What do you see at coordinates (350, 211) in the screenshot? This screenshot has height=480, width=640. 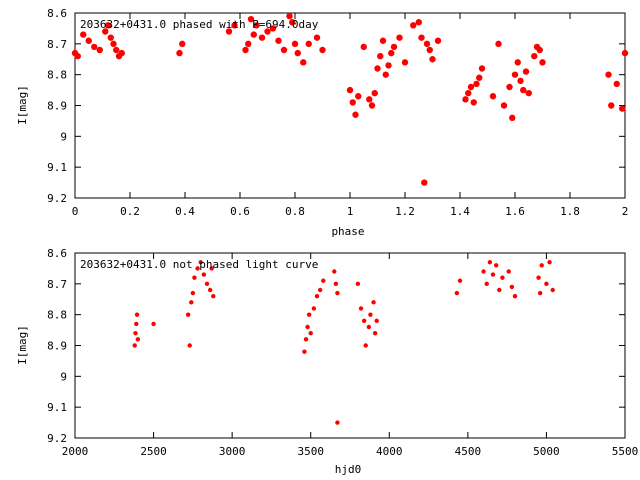 I see `x-tick-labels: 0 0.2 0.4 0.6 0.8 1 1.2 1.4 1.6 1.8 2` at bounding box center [350, 211].